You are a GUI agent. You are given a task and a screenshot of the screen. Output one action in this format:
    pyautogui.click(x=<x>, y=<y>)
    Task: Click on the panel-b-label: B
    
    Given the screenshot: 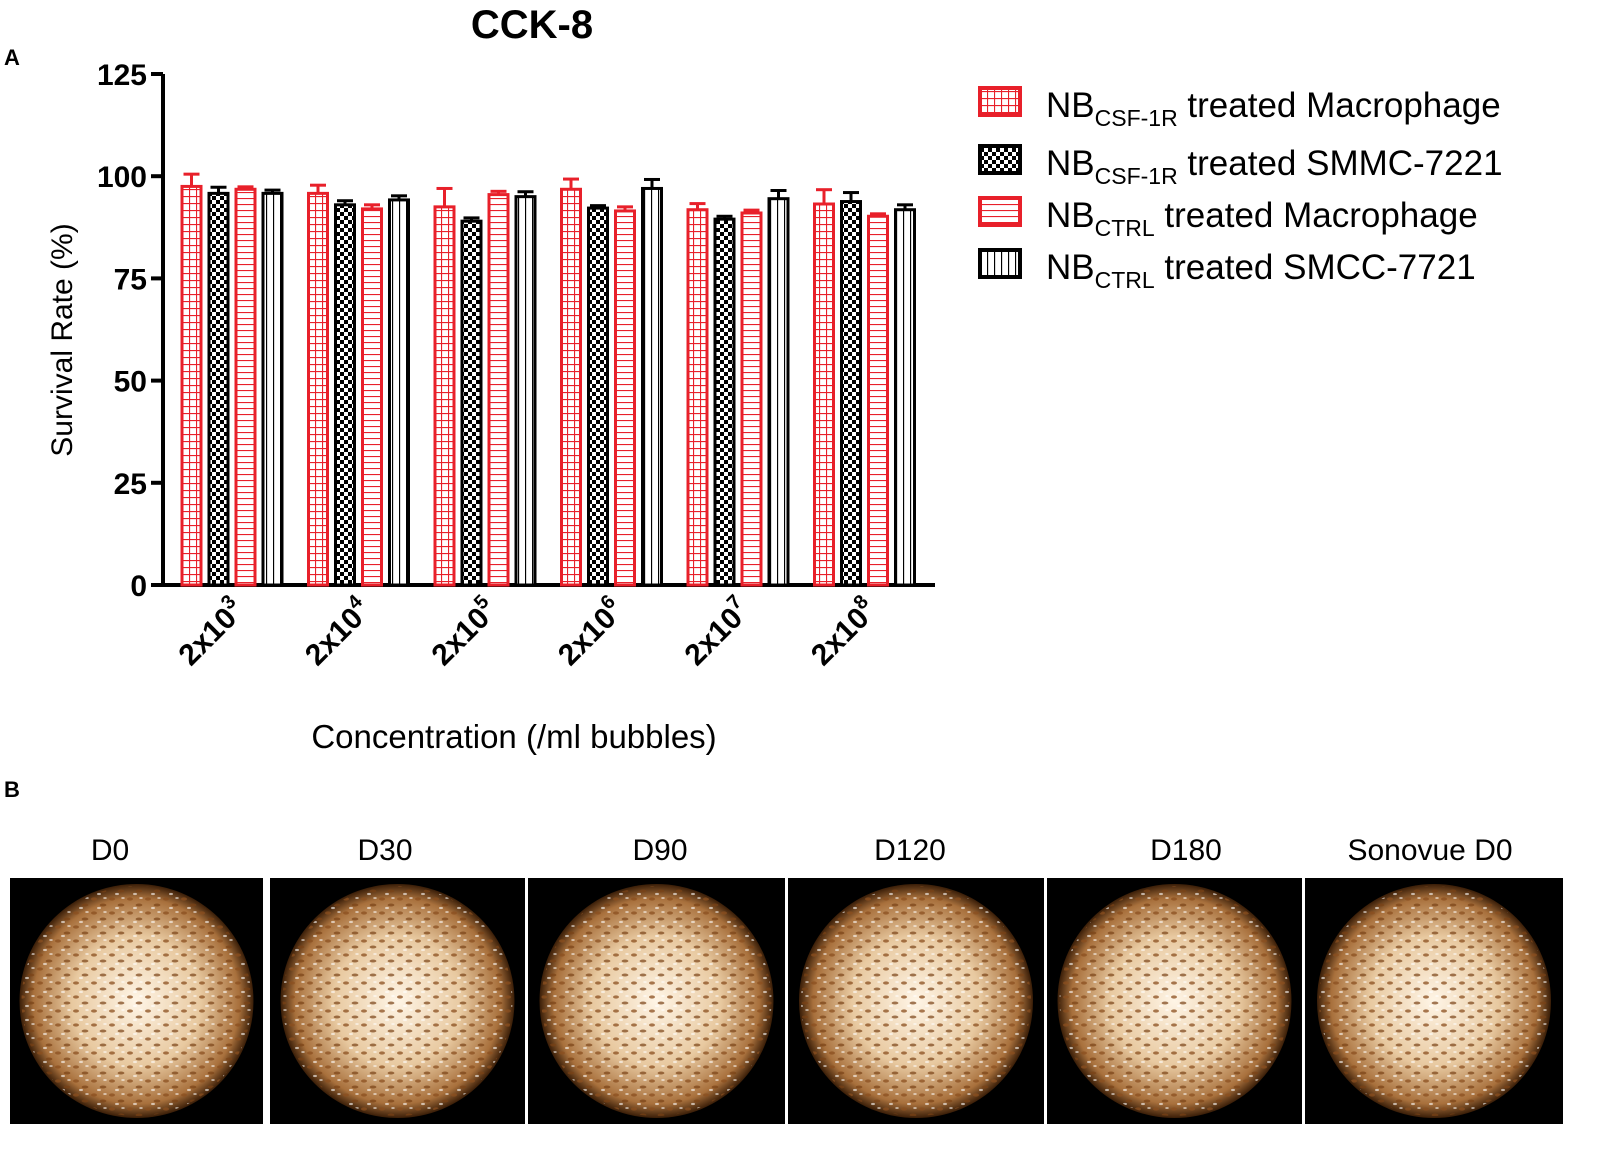 What is the action you would take?
    pyautogui.click(x=12, y=789)
    